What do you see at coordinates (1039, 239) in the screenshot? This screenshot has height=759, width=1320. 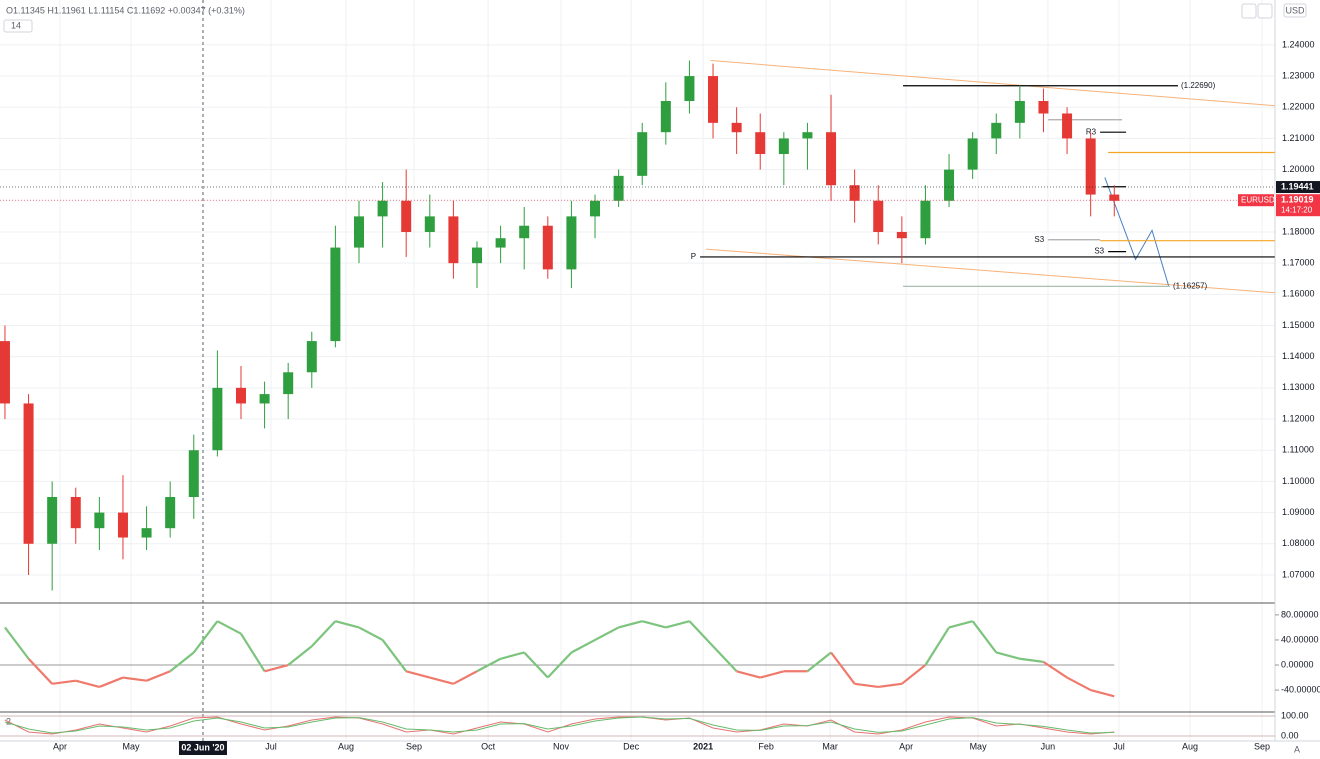 I see `level-label: S3` at bounding box center [1039, 239].